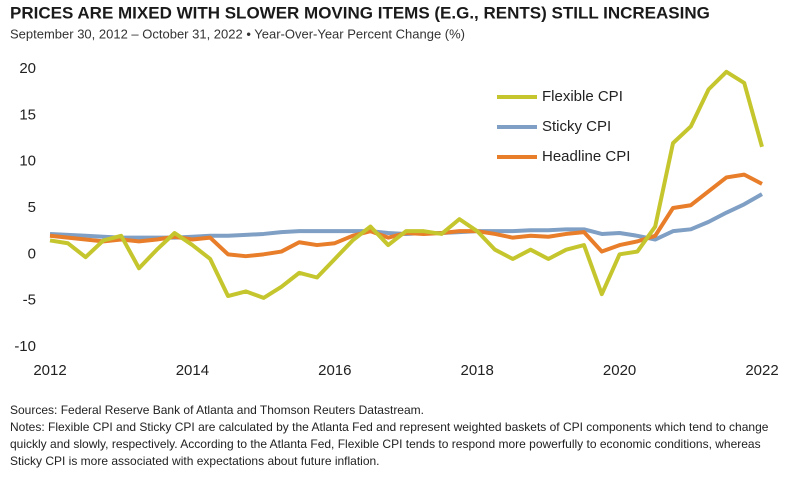 The width and height of the screenshot is (810, 495). Describe the element at coordinates (32, 253) in the screenshot. I see `y-tick-label: 0` at that location.